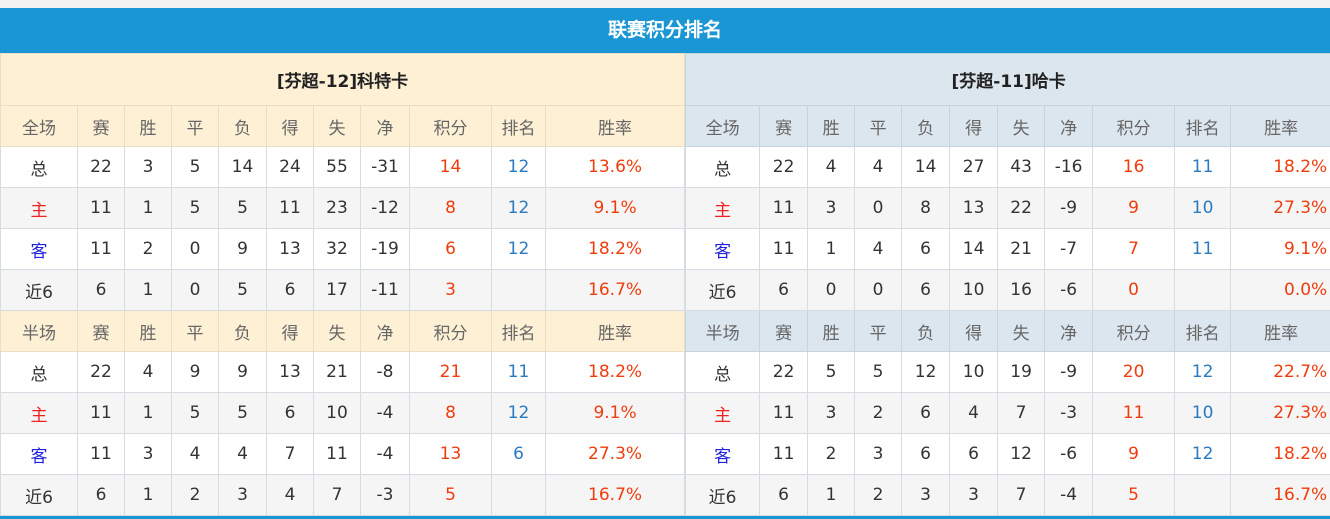  What do you see at coordinates (1134, 249) in the screenshot?
I see `cell-points: 7` at bounding box center [1134, 249].